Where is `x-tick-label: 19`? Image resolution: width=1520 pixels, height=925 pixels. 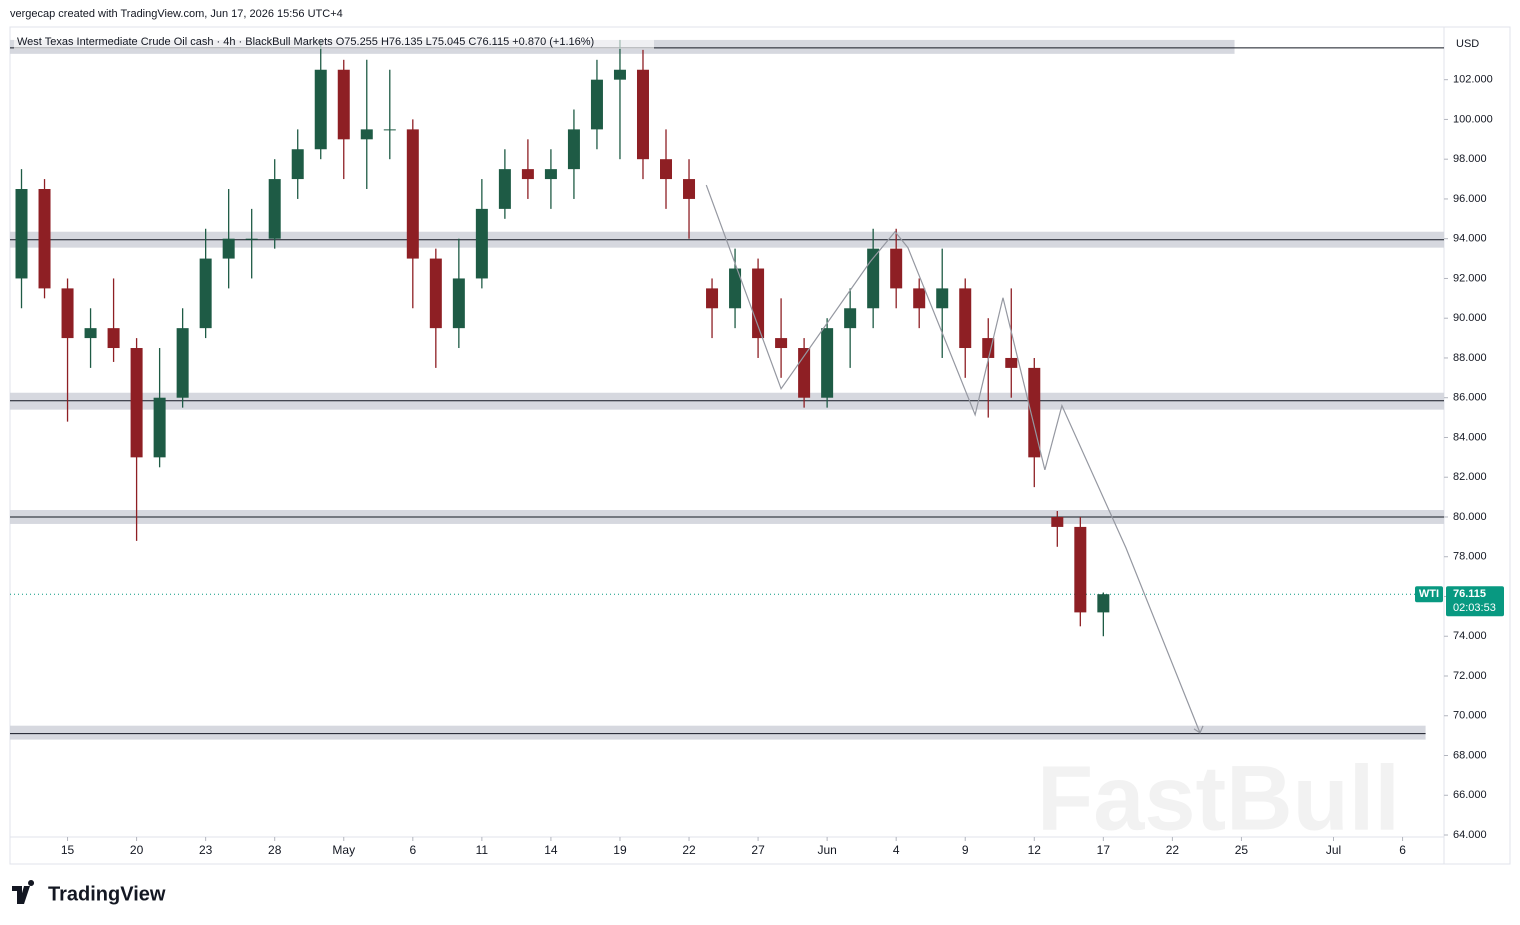
x-tick-label: 19 is located at coordinates (620, 850).